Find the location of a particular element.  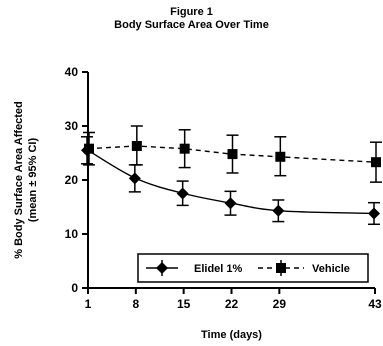

x-tick-label: 15 is located at coordinates (184, 304).